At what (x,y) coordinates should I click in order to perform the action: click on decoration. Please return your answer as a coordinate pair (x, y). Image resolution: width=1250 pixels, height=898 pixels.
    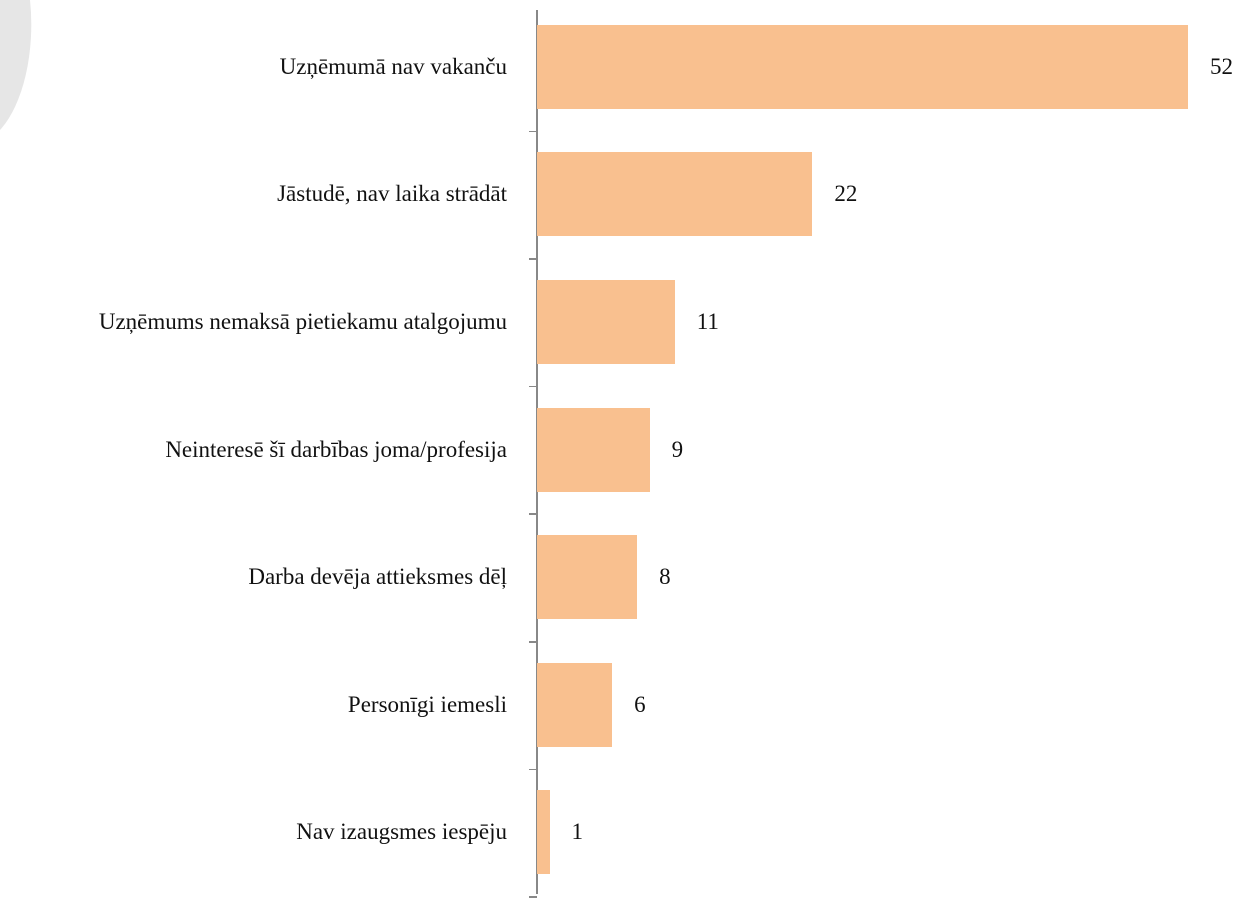
    Looking at the image, I should click on (16, 65).